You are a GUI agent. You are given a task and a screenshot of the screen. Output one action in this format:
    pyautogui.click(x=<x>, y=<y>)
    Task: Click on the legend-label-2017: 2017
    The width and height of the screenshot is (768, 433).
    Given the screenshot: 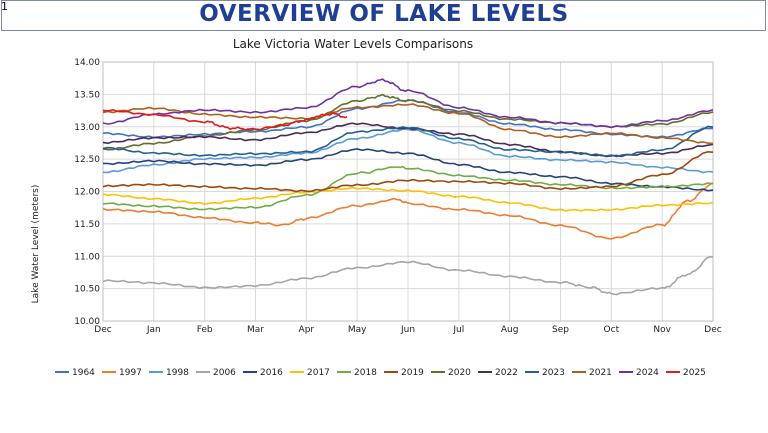 What is the action you would take?
    pyautogui.click(x=318, y=373)
    